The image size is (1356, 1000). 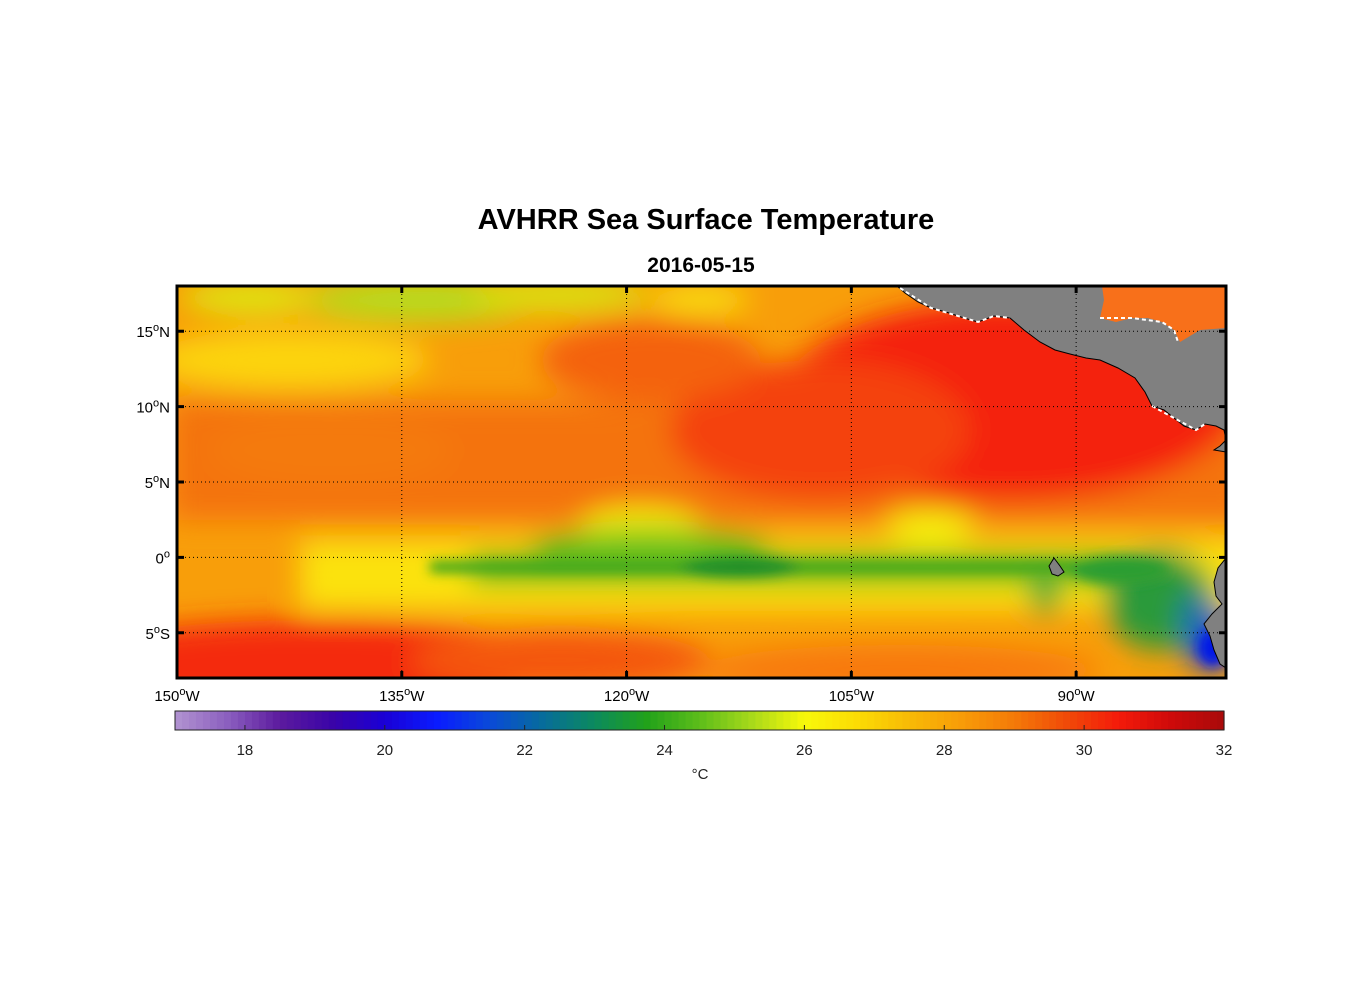 I want to click on colorbar-tick-label: 32, so click(x=1224, y=750).